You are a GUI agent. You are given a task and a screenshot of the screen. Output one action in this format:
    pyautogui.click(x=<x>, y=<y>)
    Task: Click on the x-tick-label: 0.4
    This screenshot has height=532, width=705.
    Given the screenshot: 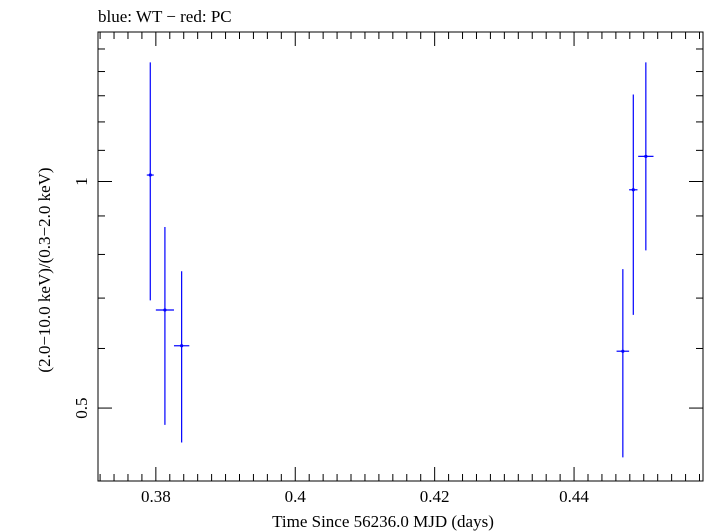 What is the action you would take?
    pyautogui.click(x=296, y=496)
    